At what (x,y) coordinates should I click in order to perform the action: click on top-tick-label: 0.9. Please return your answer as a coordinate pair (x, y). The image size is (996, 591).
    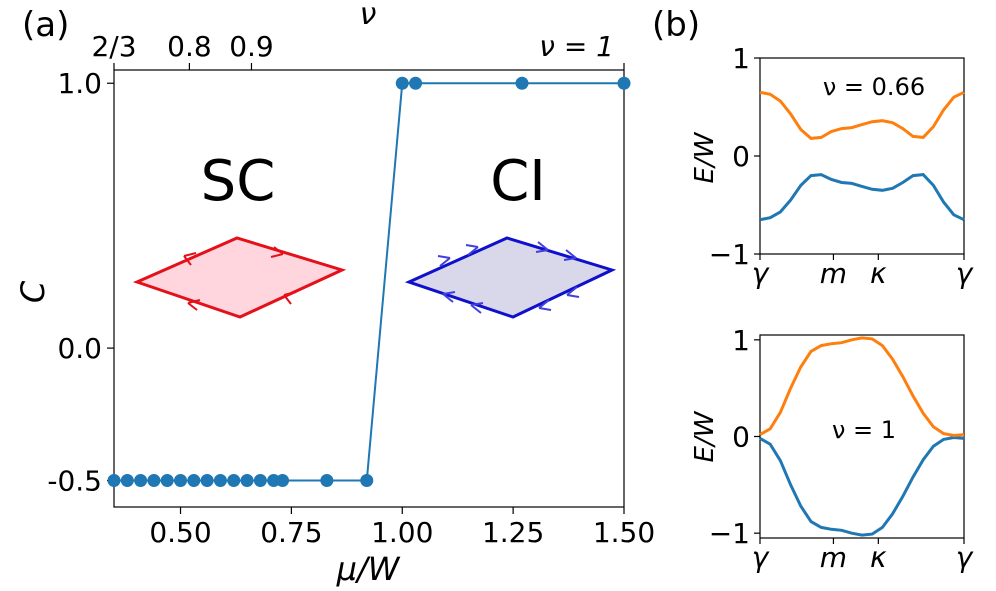
    Looking at the image, I should click on (251, 46).